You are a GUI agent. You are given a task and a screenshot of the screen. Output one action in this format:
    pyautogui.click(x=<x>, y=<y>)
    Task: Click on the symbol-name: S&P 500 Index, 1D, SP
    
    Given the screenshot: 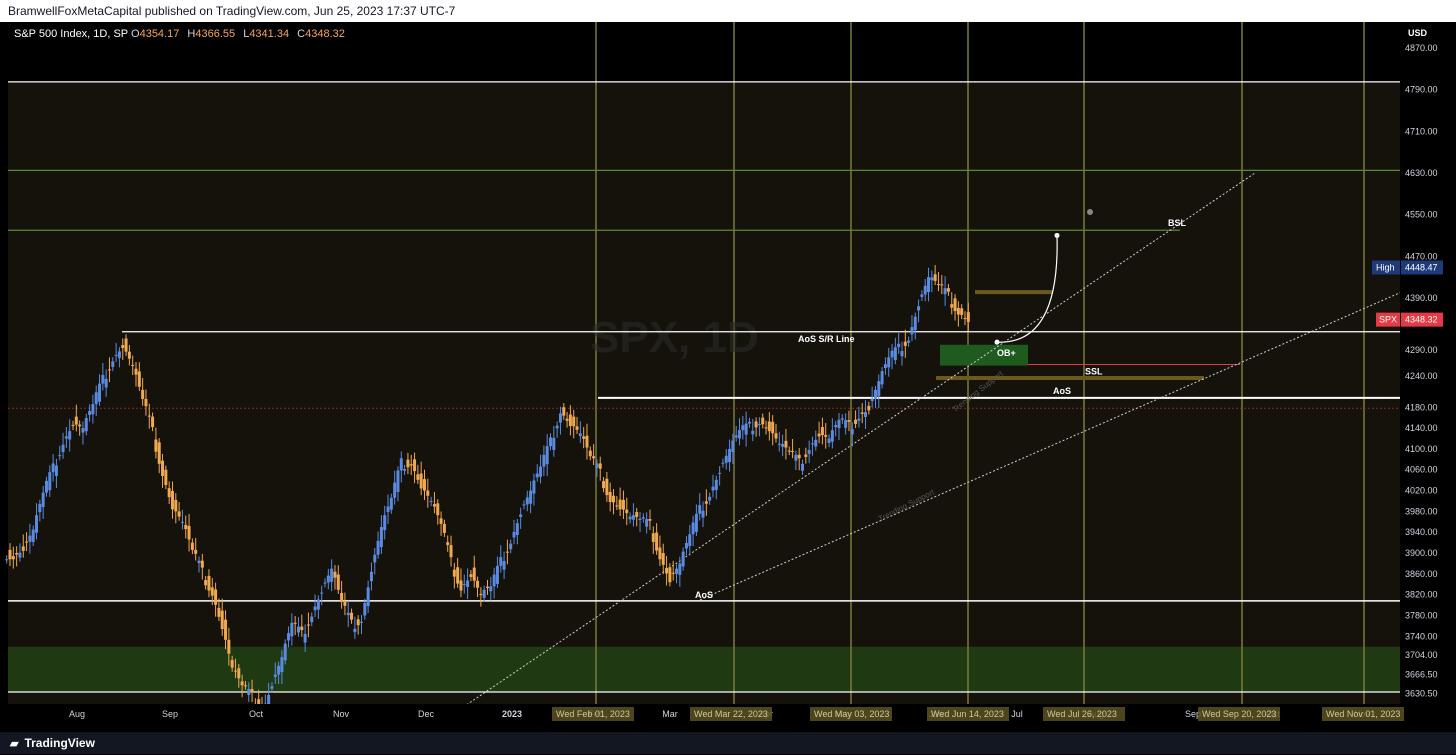 What is the action you would take?
    pyautogui.click(x=71, y=34)
    